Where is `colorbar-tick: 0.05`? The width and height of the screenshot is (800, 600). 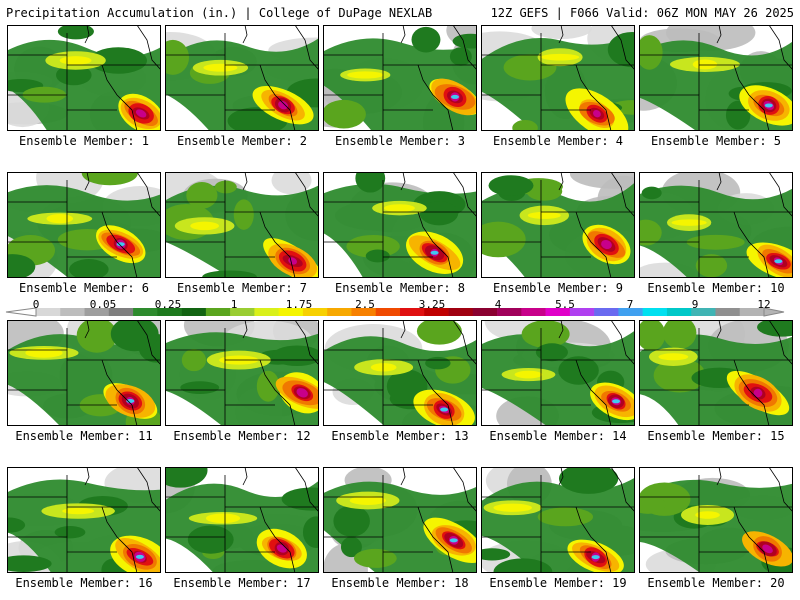
colorbar-tick: 0.05 is located at coordinates (103, 304).